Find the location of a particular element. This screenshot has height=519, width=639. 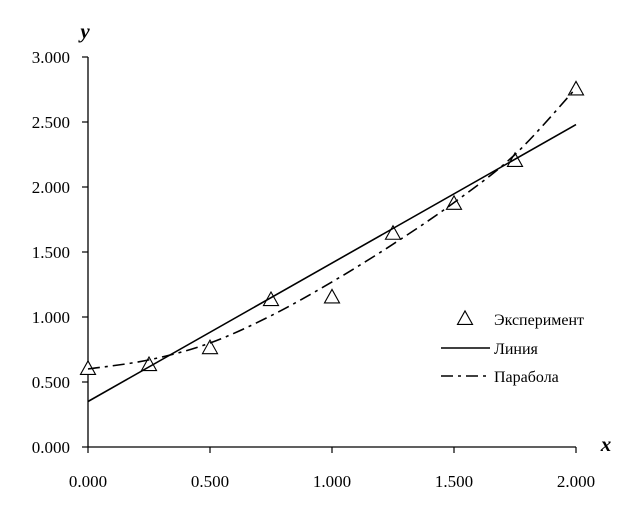

legend-triangle-icon is located at coordinates (465, 317).